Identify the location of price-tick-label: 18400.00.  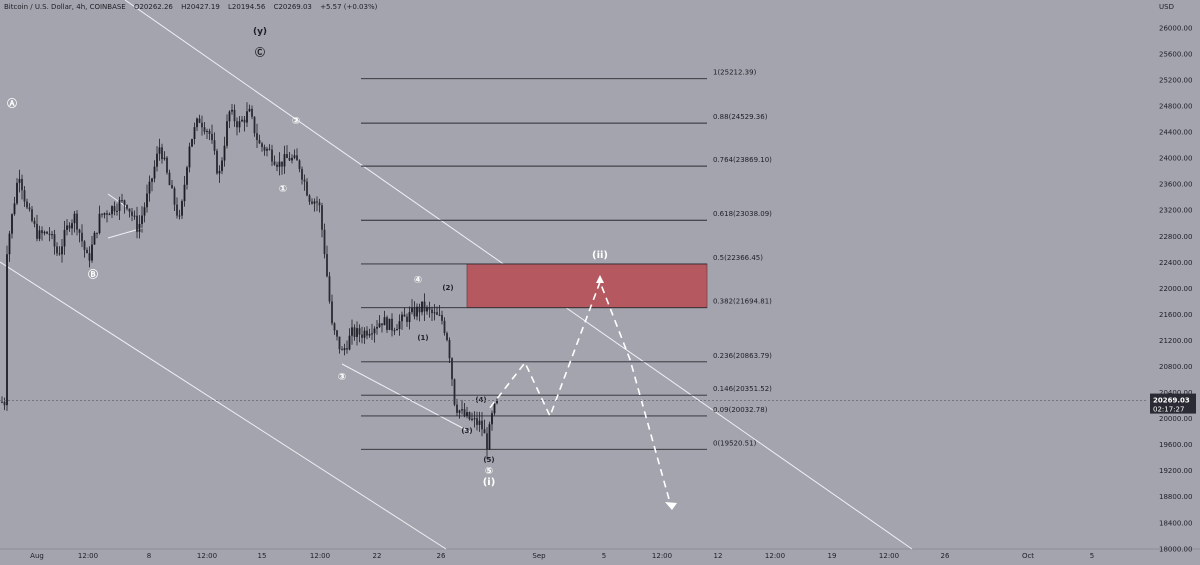
(1175, 523).